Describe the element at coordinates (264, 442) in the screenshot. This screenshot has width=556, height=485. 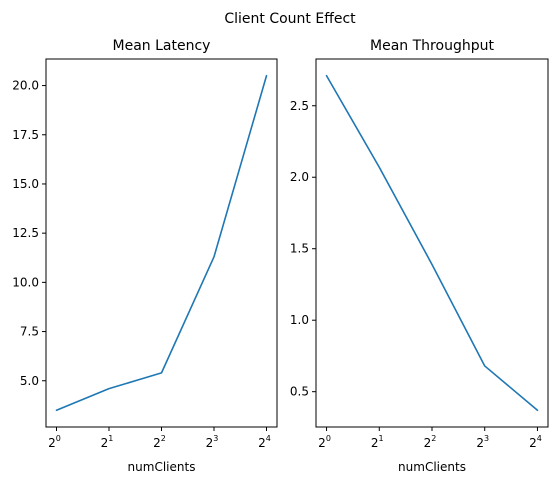
I see `latency-x-tick-label: 24` at that location.